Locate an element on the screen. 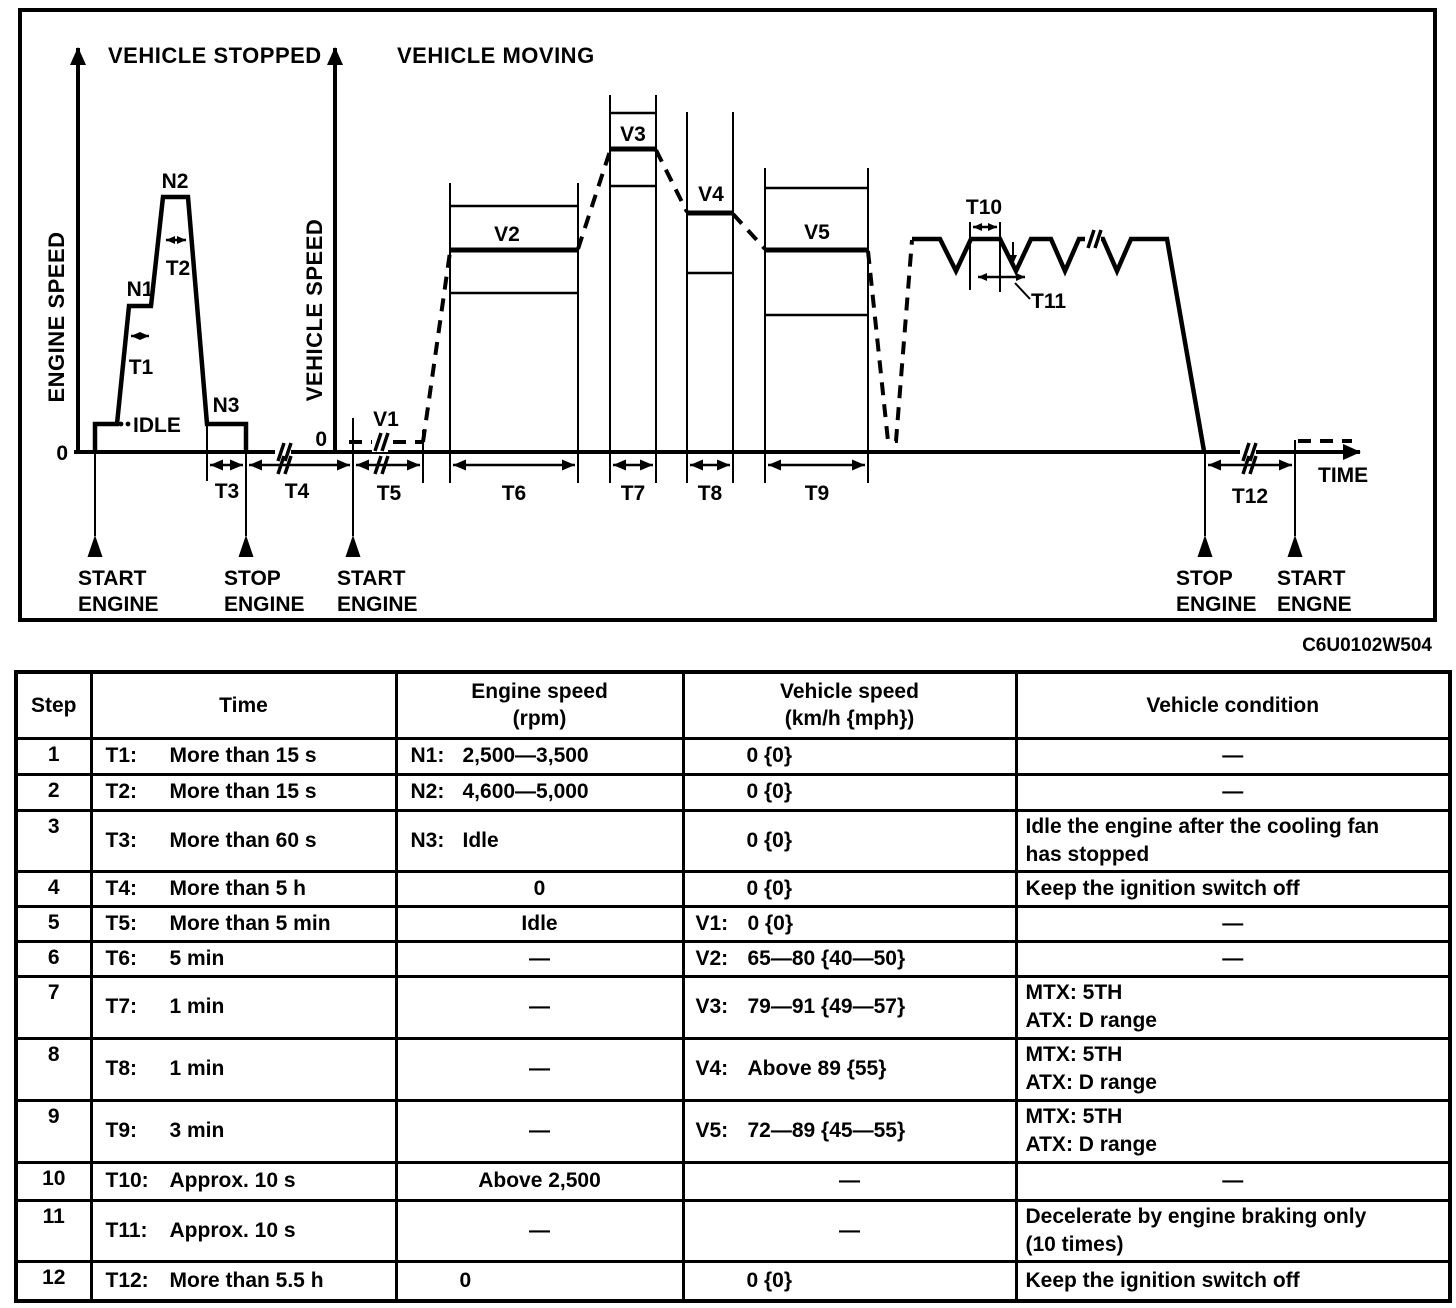 The width and height of the screenshot is (1456, 1308). engine-speed-trace is located at coordinates (170, 323).